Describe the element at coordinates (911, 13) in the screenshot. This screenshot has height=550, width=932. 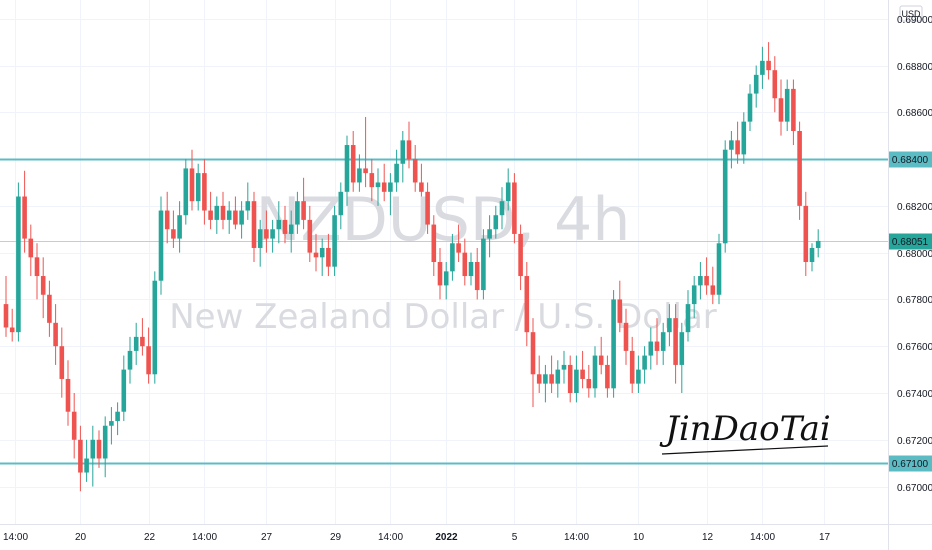
I see `currency-badge` at that location.